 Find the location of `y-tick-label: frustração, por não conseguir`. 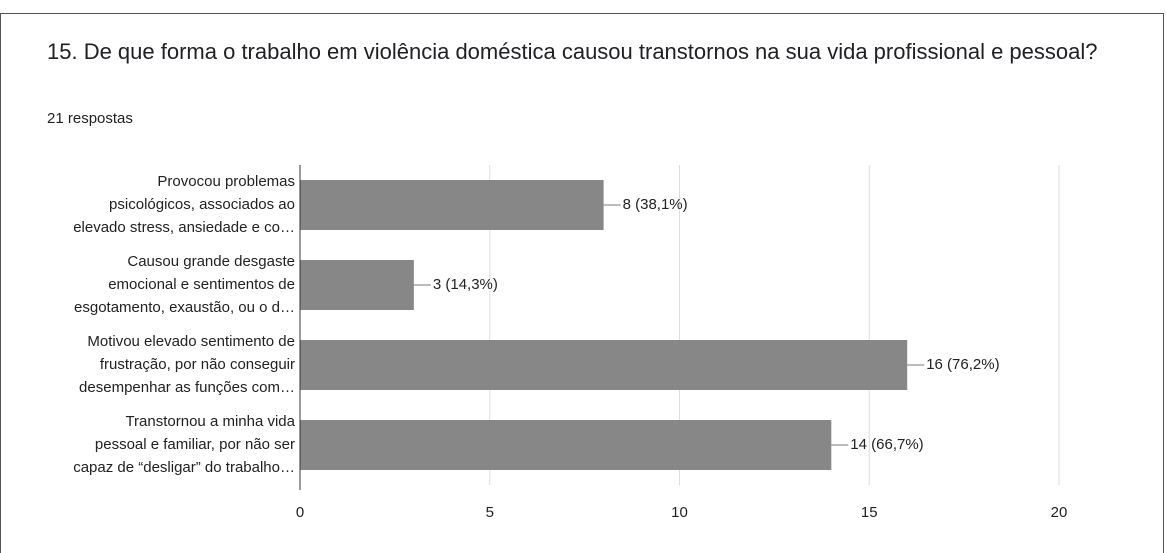

y-tick-label: frustração, por não conseguir is located at coordinates (197, 364).